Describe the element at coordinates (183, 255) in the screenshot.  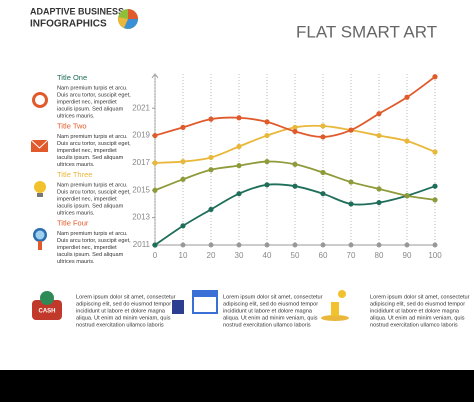
I see `x-tick-label: 10` at that location.